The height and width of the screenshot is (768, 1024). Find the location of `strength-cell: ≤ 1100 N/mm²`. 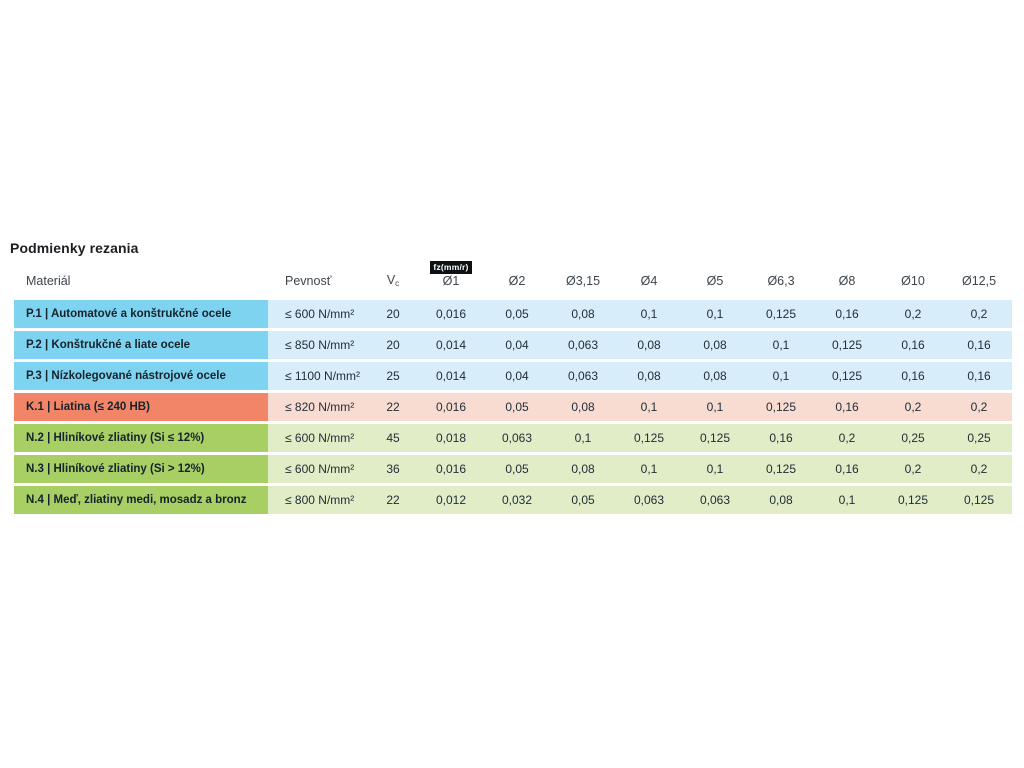

strength-cell: ≤ 1100 N/mm² is located at coordinates (318, 375).